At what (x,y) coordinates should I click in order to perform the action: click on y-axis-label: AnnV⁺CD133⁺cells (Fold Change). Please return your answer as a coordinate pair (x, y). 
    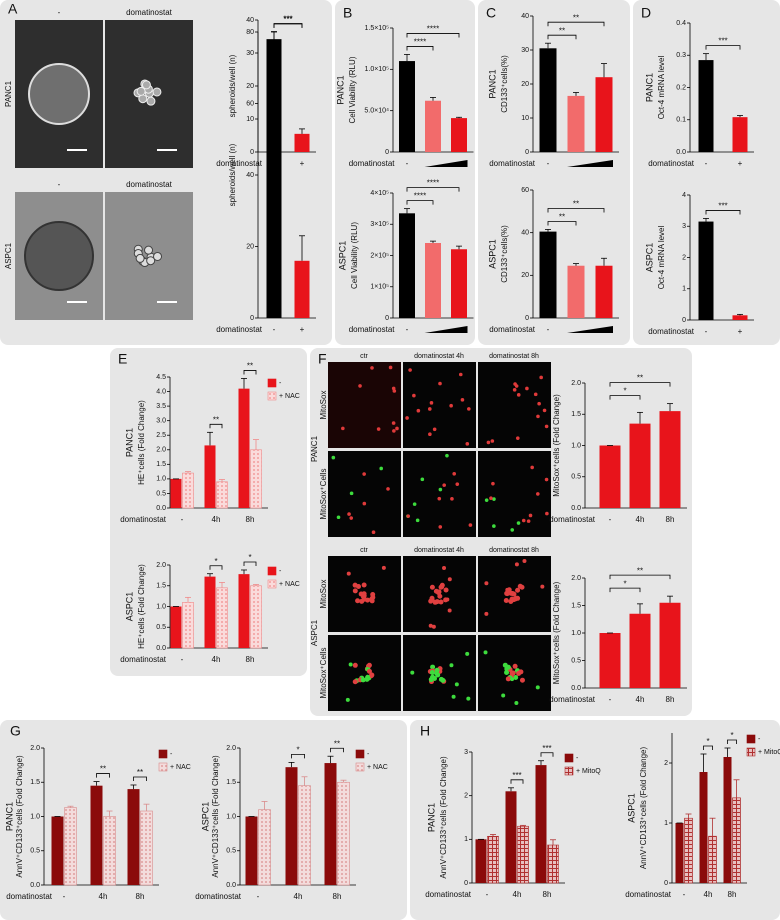
    Looking at the image, I should click on (215, 816).